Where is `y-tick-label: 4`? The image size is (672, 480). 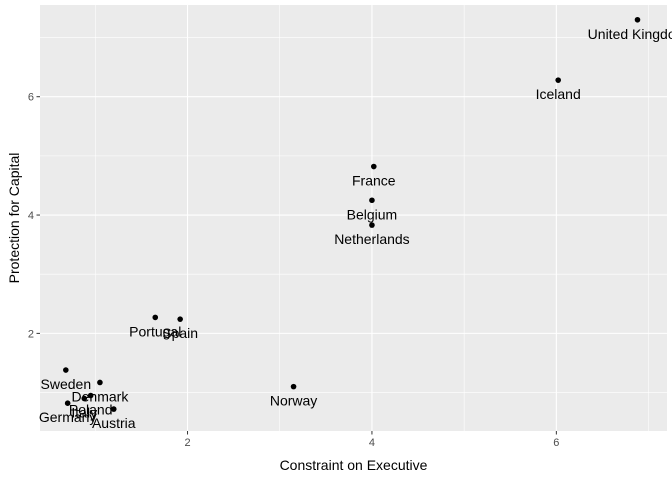 y-tick-label: 4 is located at coordinates (31, 216).